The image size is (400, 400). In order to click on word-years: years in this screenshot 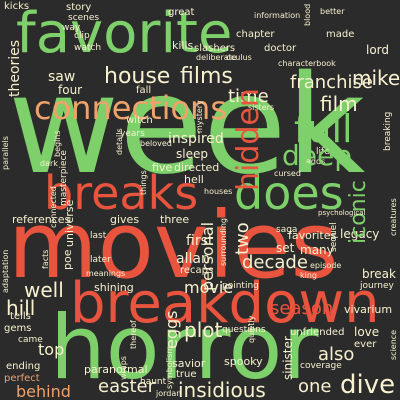, I will do `click(132, 134)`.